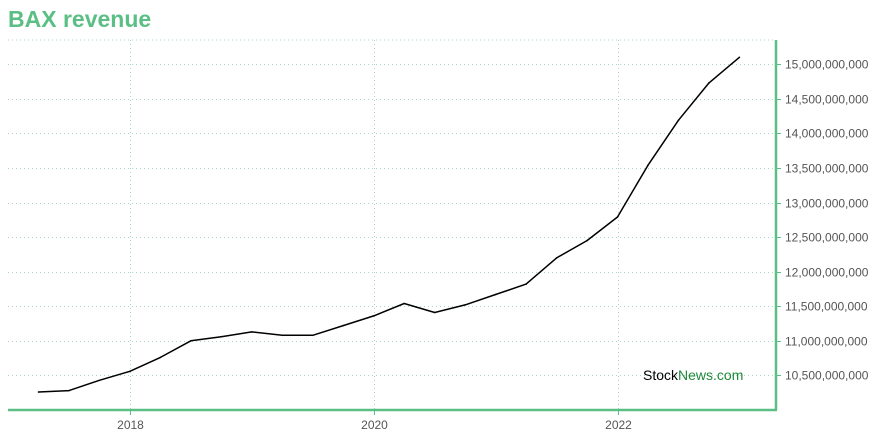  What do you see at coordinates (710, 375) in the screenshot?
I see `watermark-part-2: News.com` at bounding box center [710, 375].